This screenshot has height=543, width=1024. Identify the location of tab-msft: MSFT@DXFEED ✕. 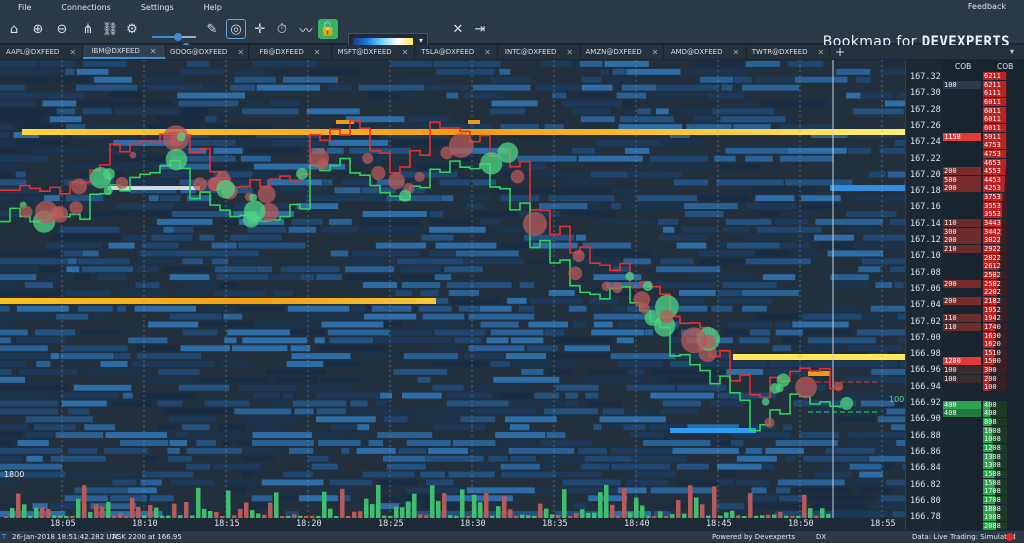
(373, 52).